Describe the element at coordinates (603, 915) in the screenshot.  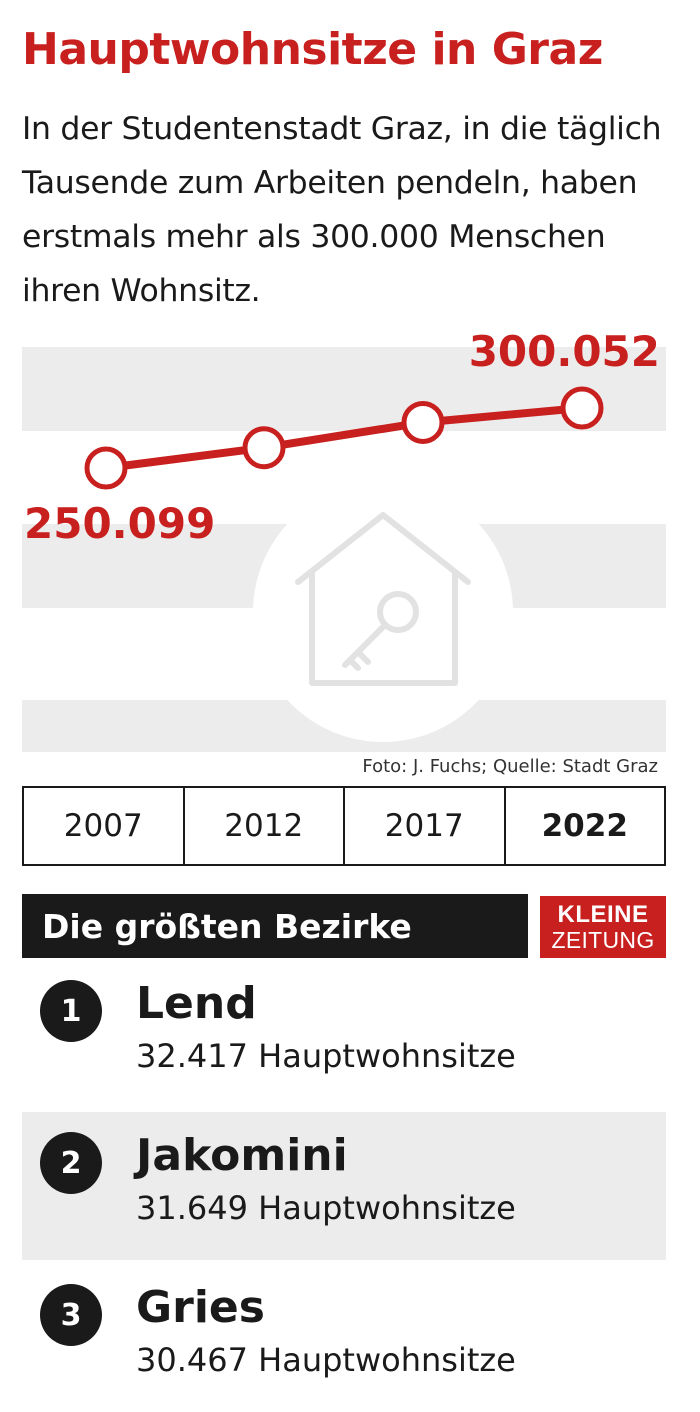
I see `logo-line-1: KLEINE` at that location.